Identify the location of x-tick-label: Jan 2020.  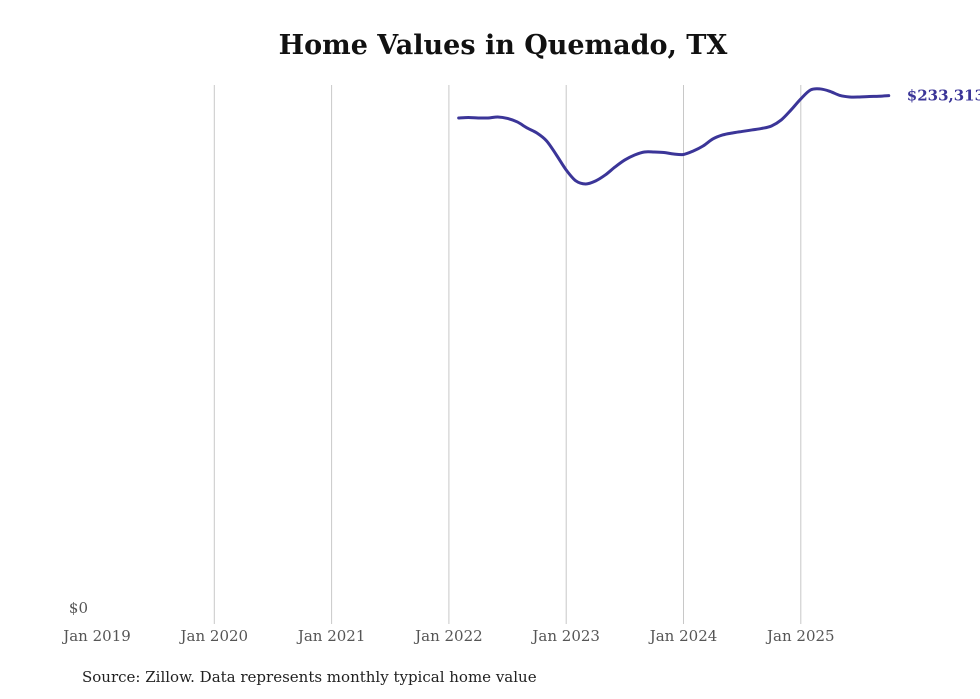
(214, 636).